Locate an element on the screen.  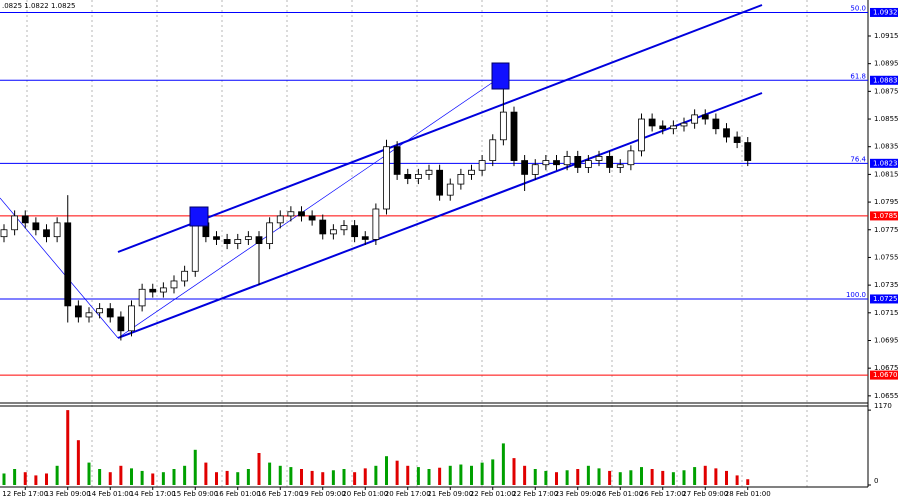
x-tick-label: 21 Feb 09:00 is located at coordinates (450, 494).